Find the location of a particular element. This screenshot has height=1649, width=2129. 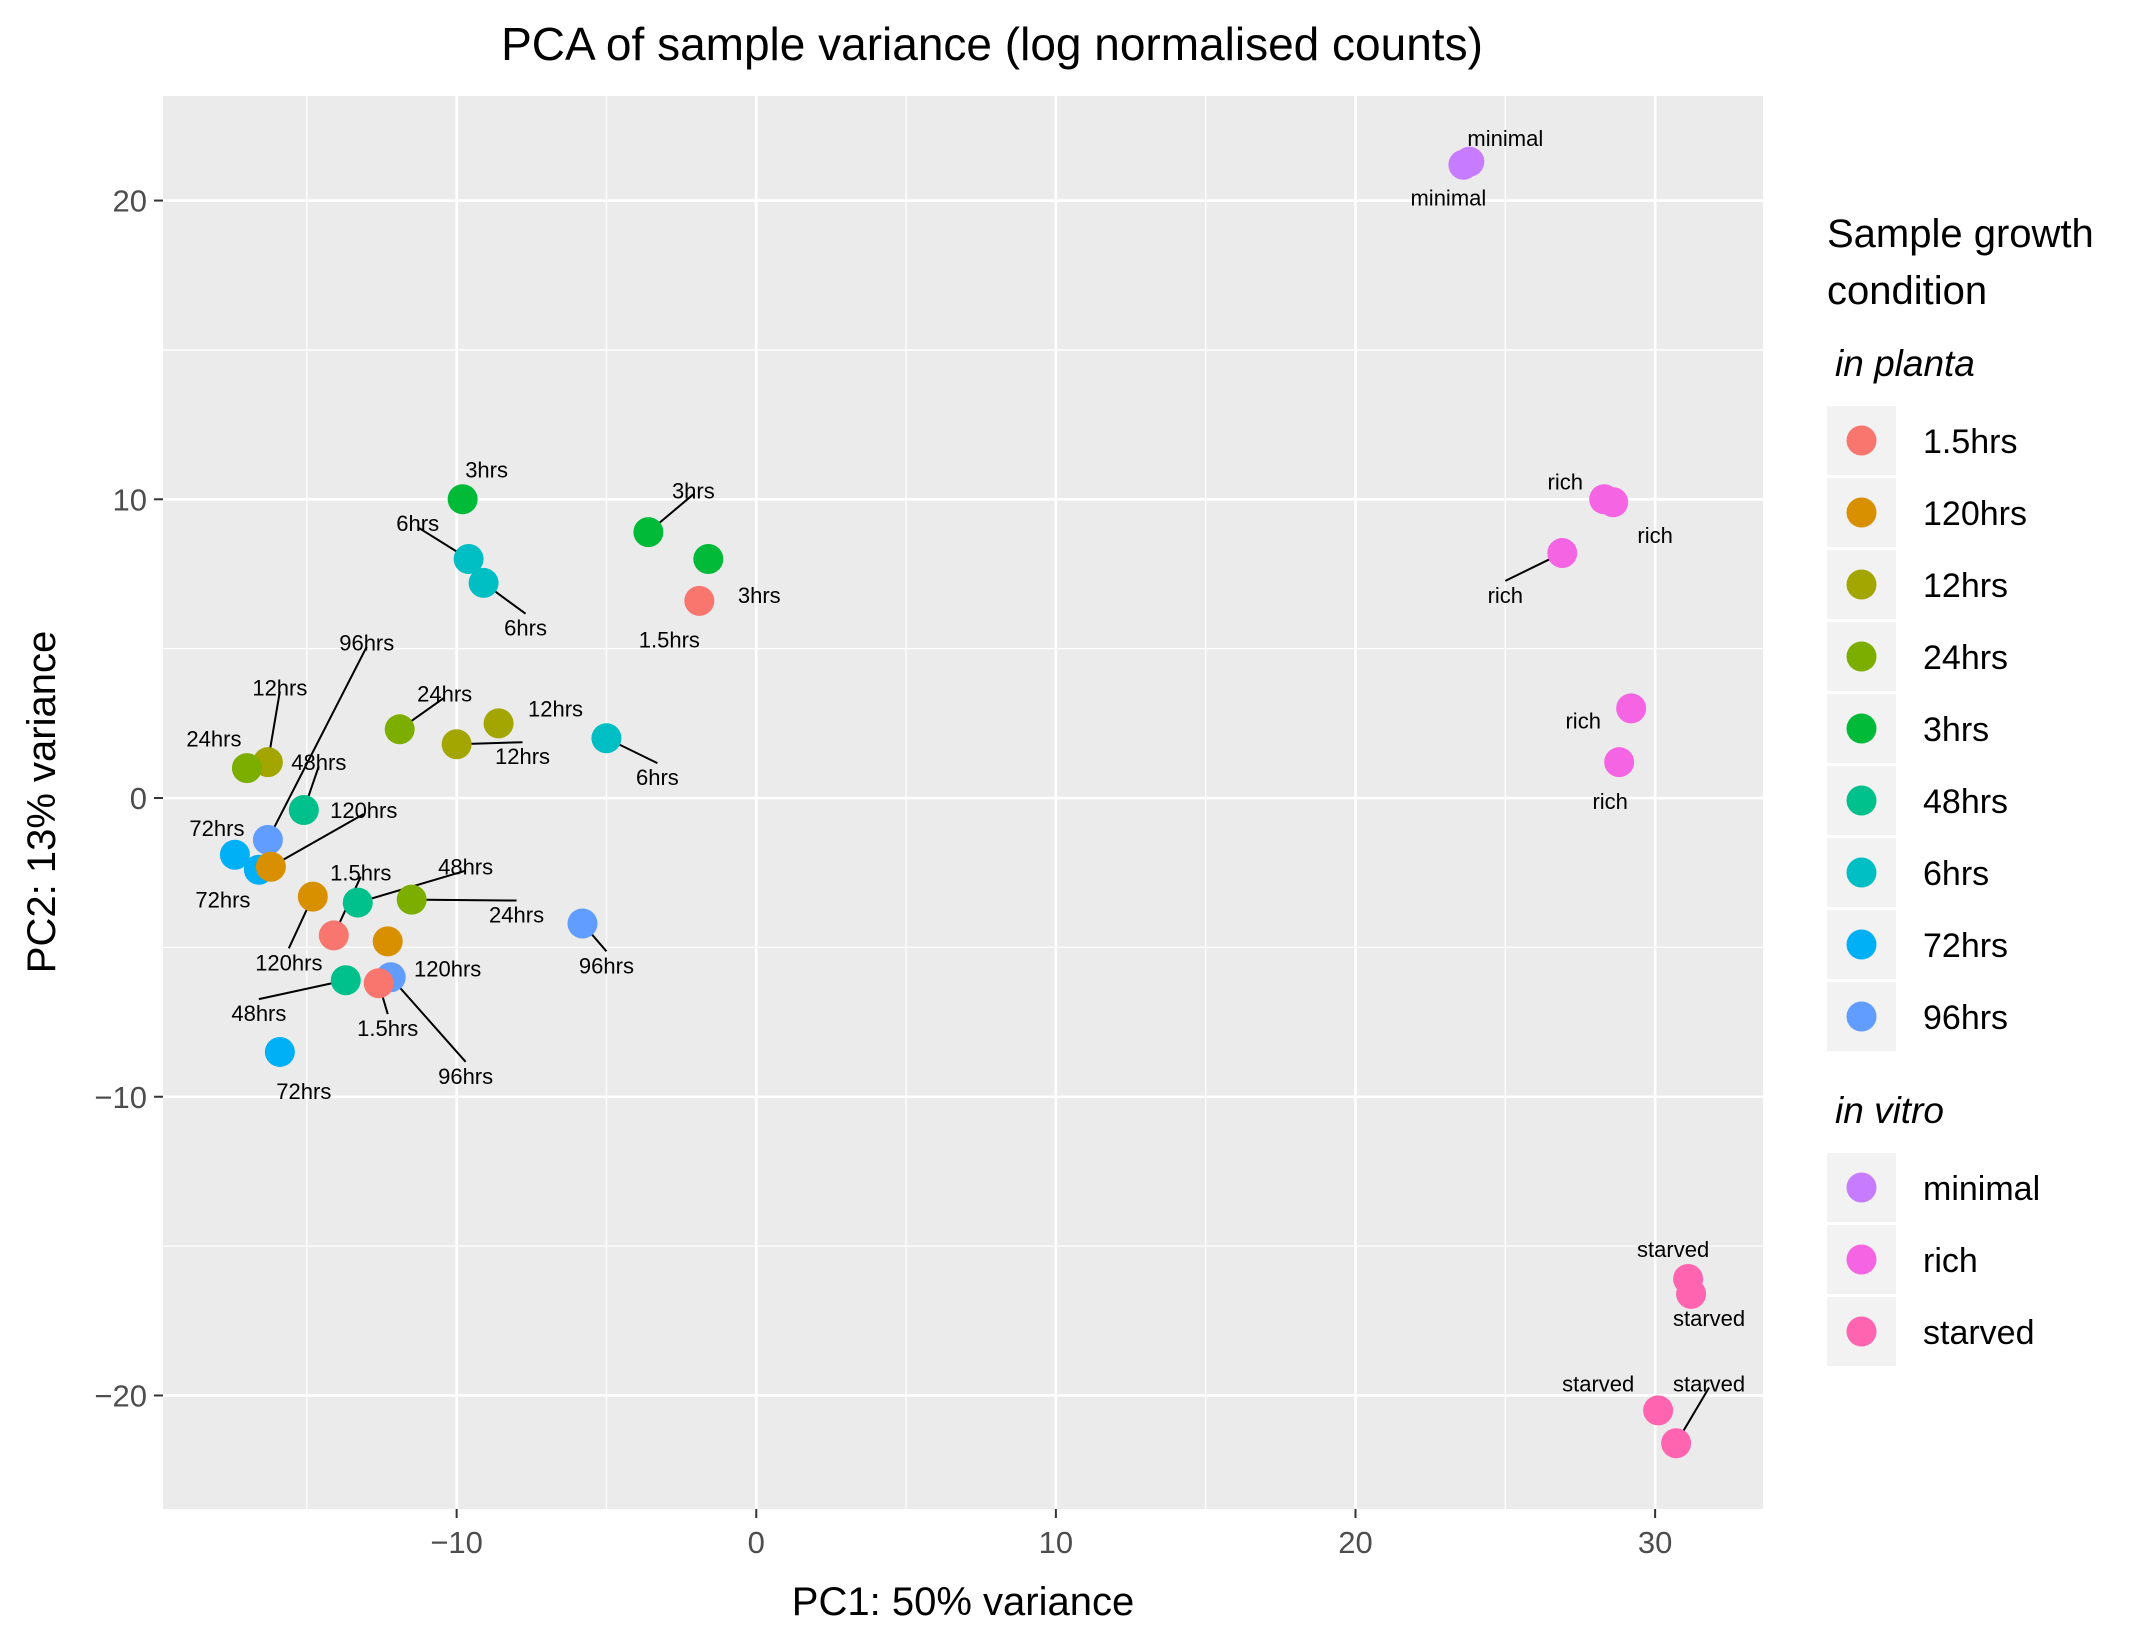

legend-label: 1.5hrs is located at coordinates (1970, 442).